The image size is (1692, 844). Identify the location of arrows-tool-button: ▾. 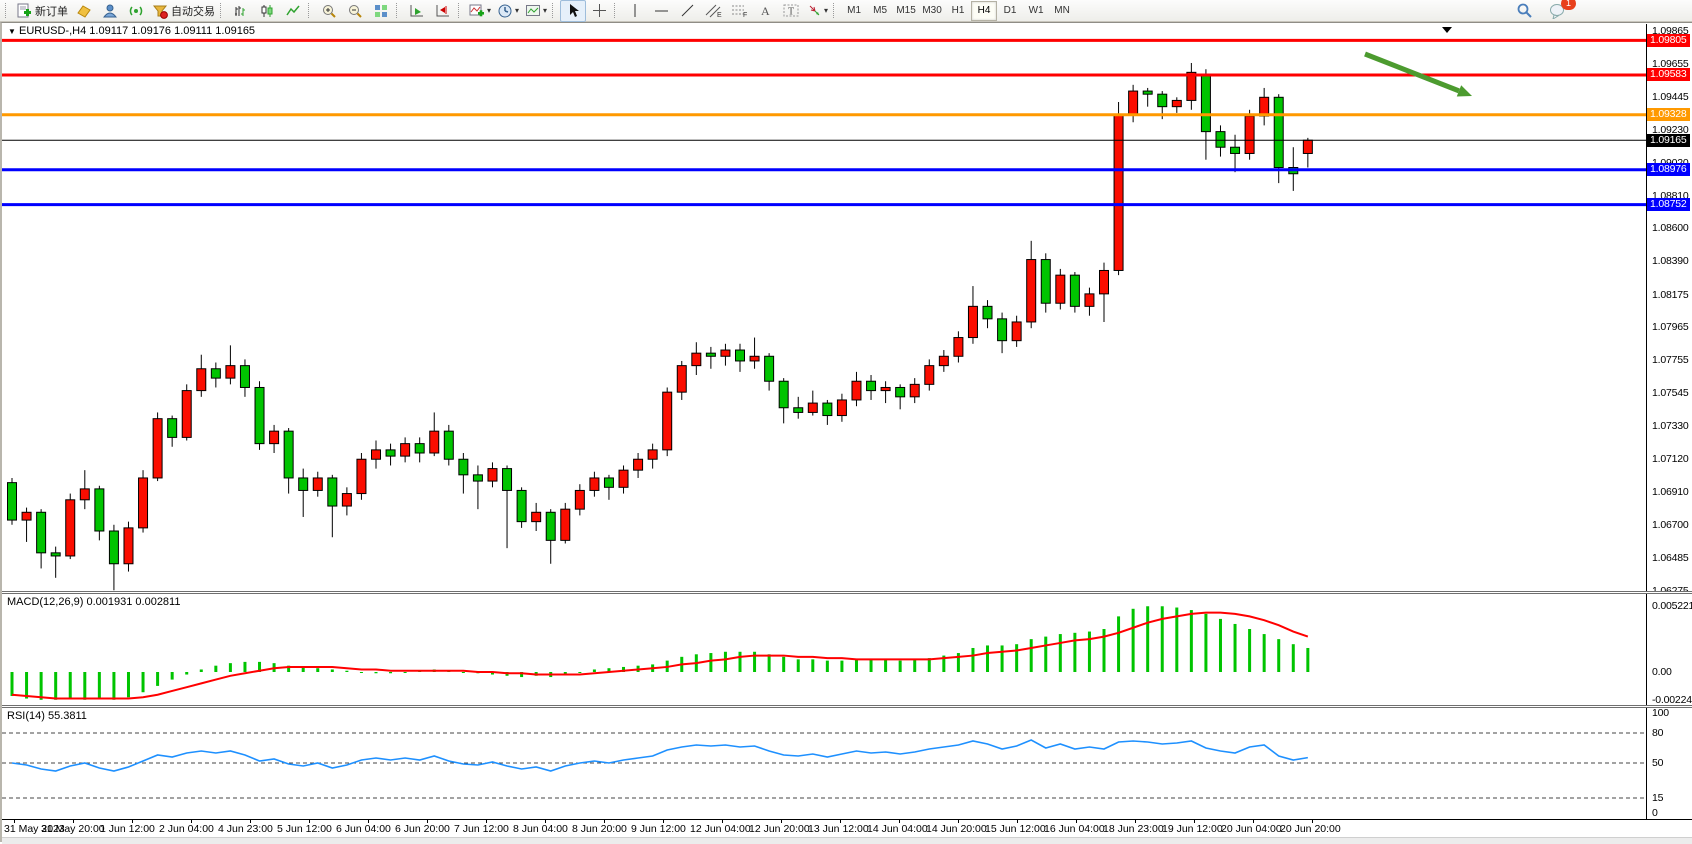
(817, 11).